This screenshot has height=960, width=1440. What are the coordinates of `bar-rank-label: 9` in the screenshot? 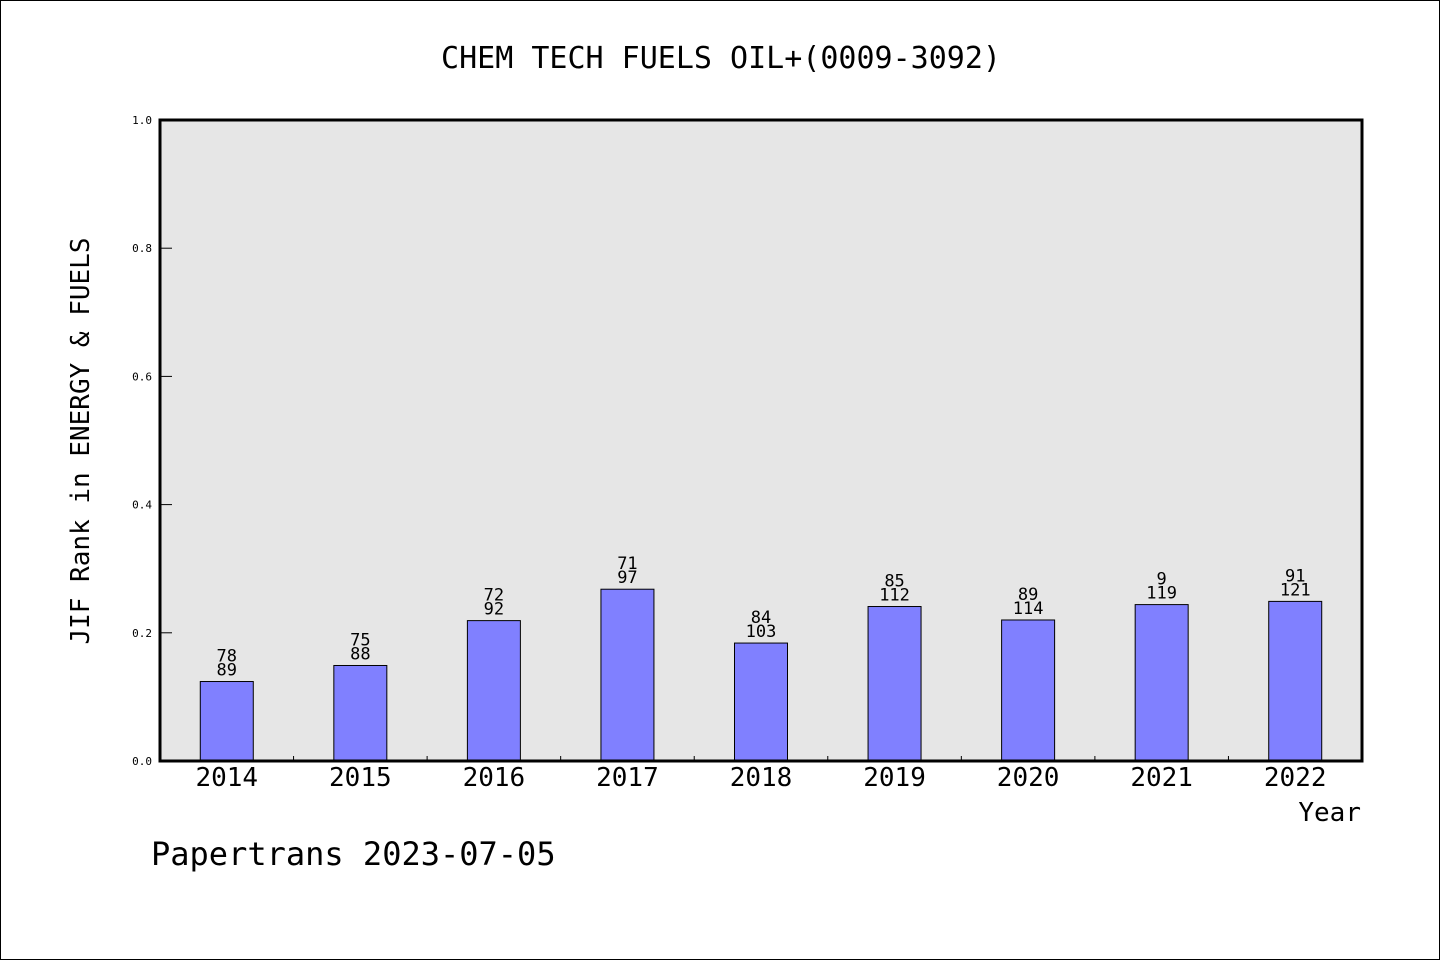 It's located at (1162, 580).